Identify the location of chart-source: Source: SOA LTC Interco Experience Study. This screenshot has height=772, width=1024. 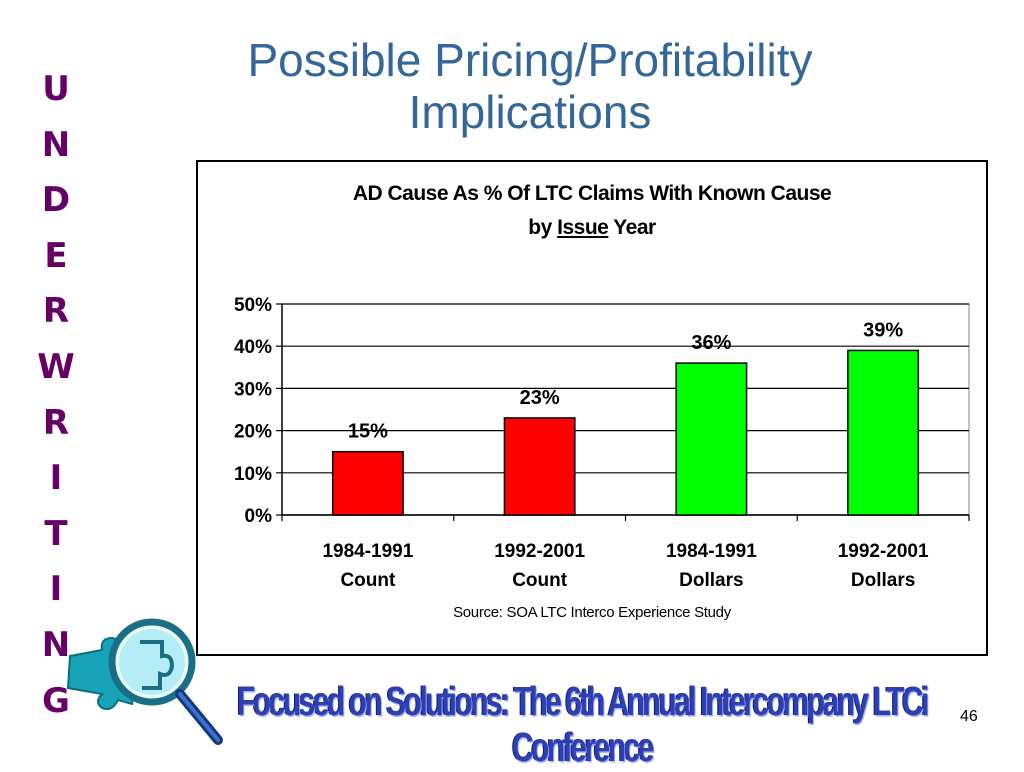
(592, 612).